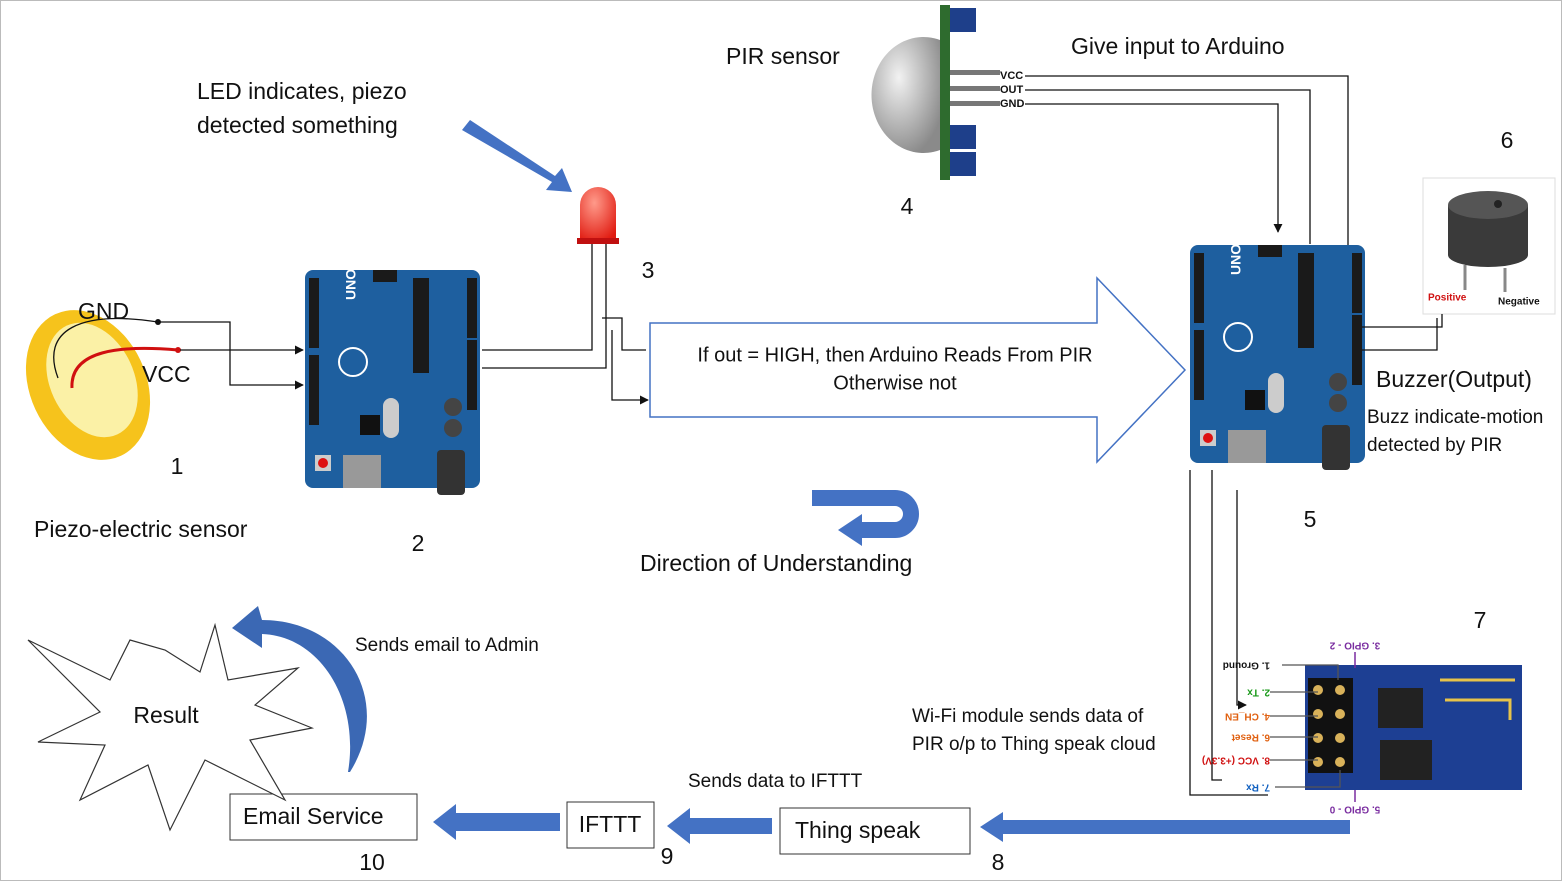  I want to click on number: 6, so click(1507, 140).